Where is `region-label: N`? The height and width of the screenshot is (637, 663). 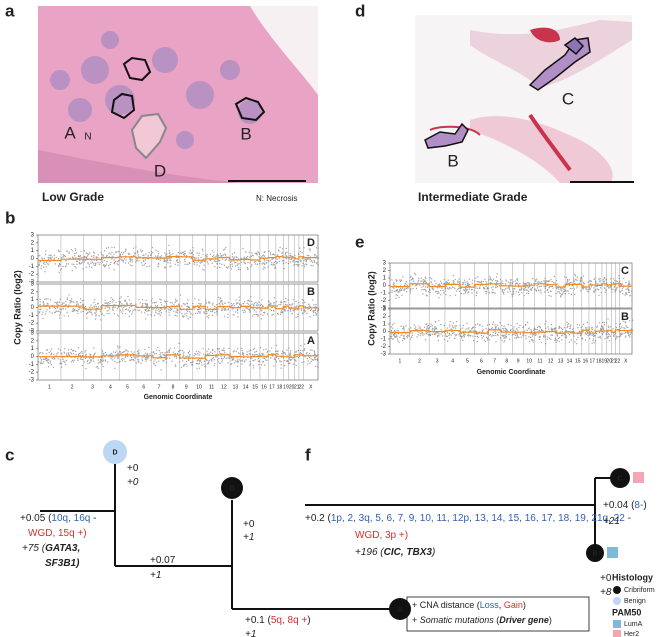
region-label: N is located at coordinates (87, 137).